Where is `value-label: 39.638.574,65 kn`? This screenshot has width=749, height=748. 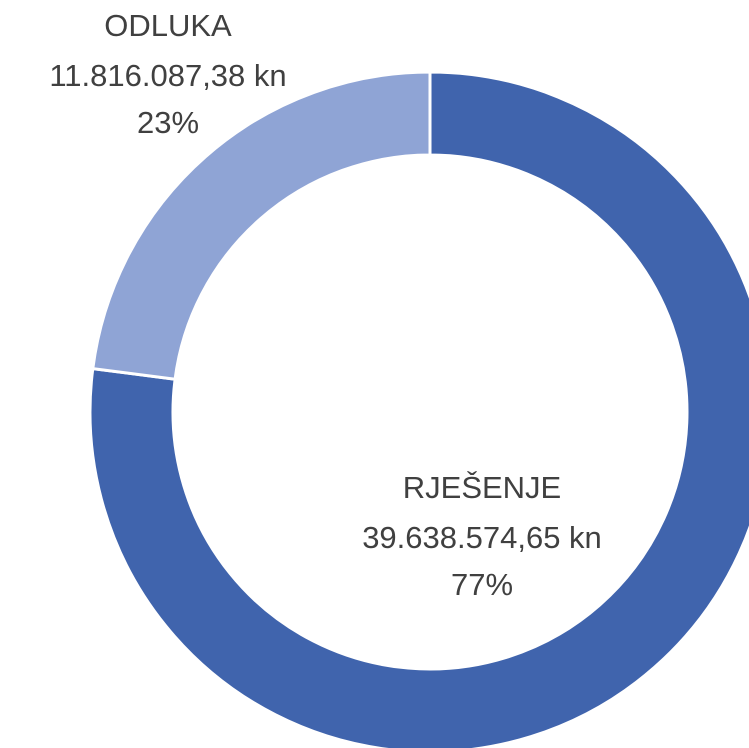 value-label: 39.638.574,65 kn is located at coordinates (482, 537).